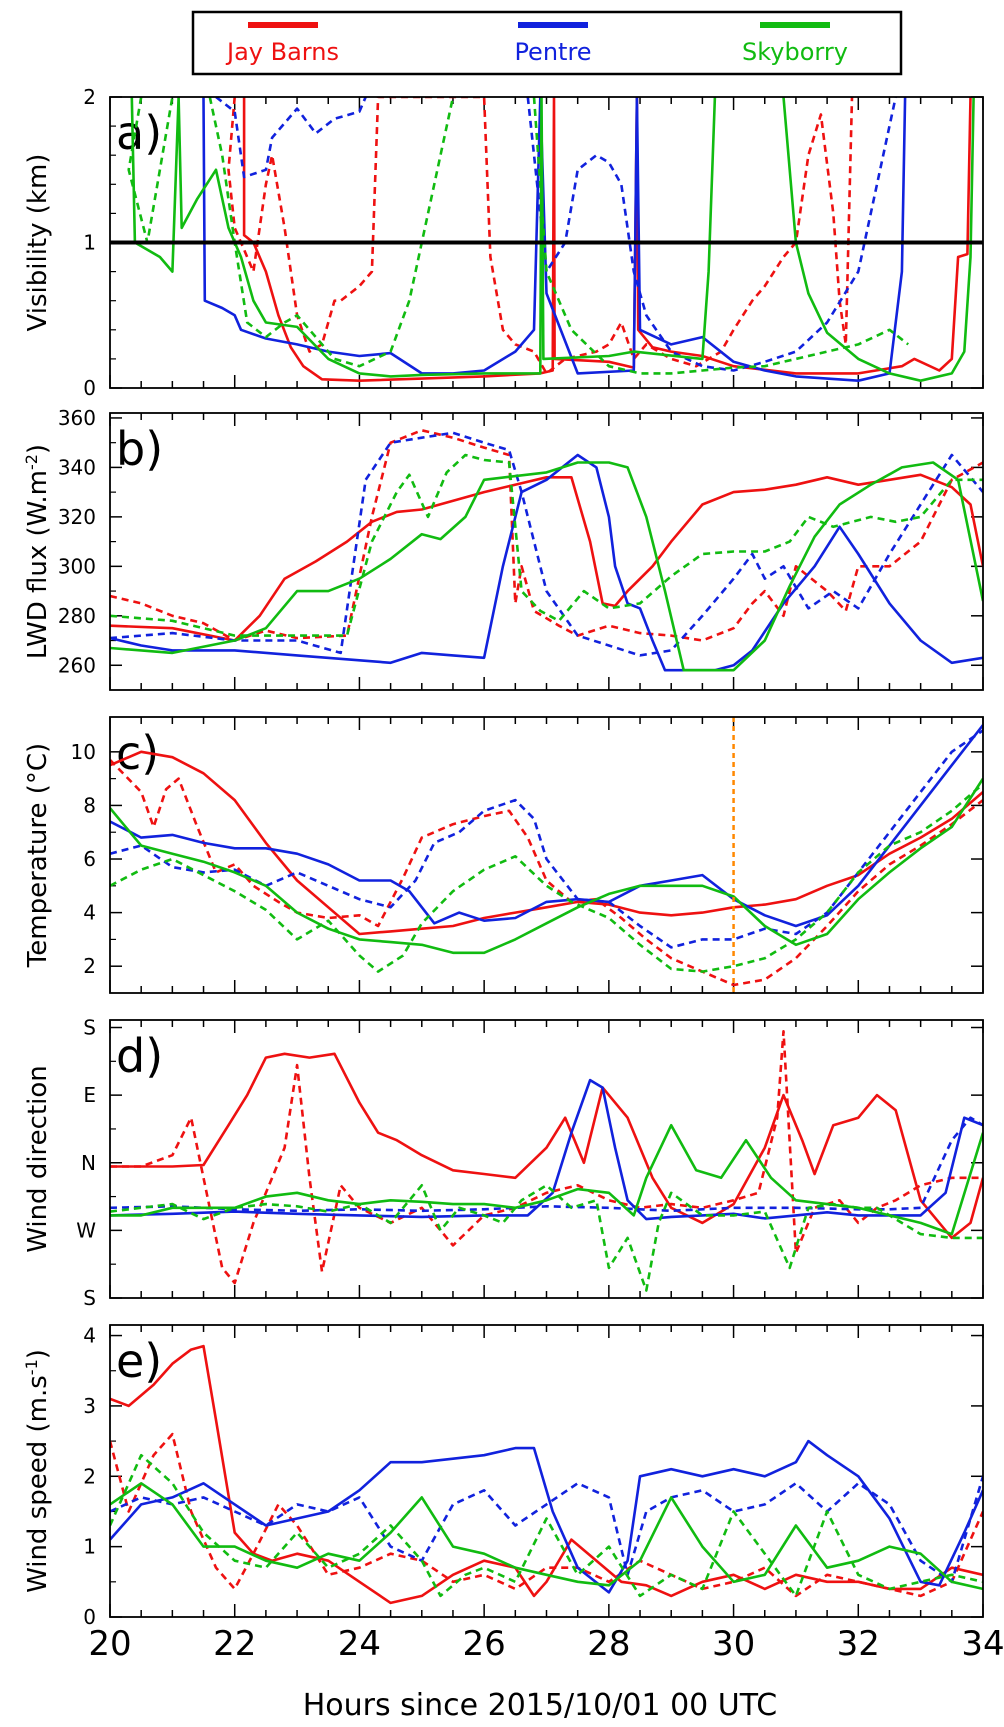 This screenshot has height=1727, width=1004. Describe the element at coordinates (89, 859) in the screenshot. I see `y-tick-label: 6` at that location.